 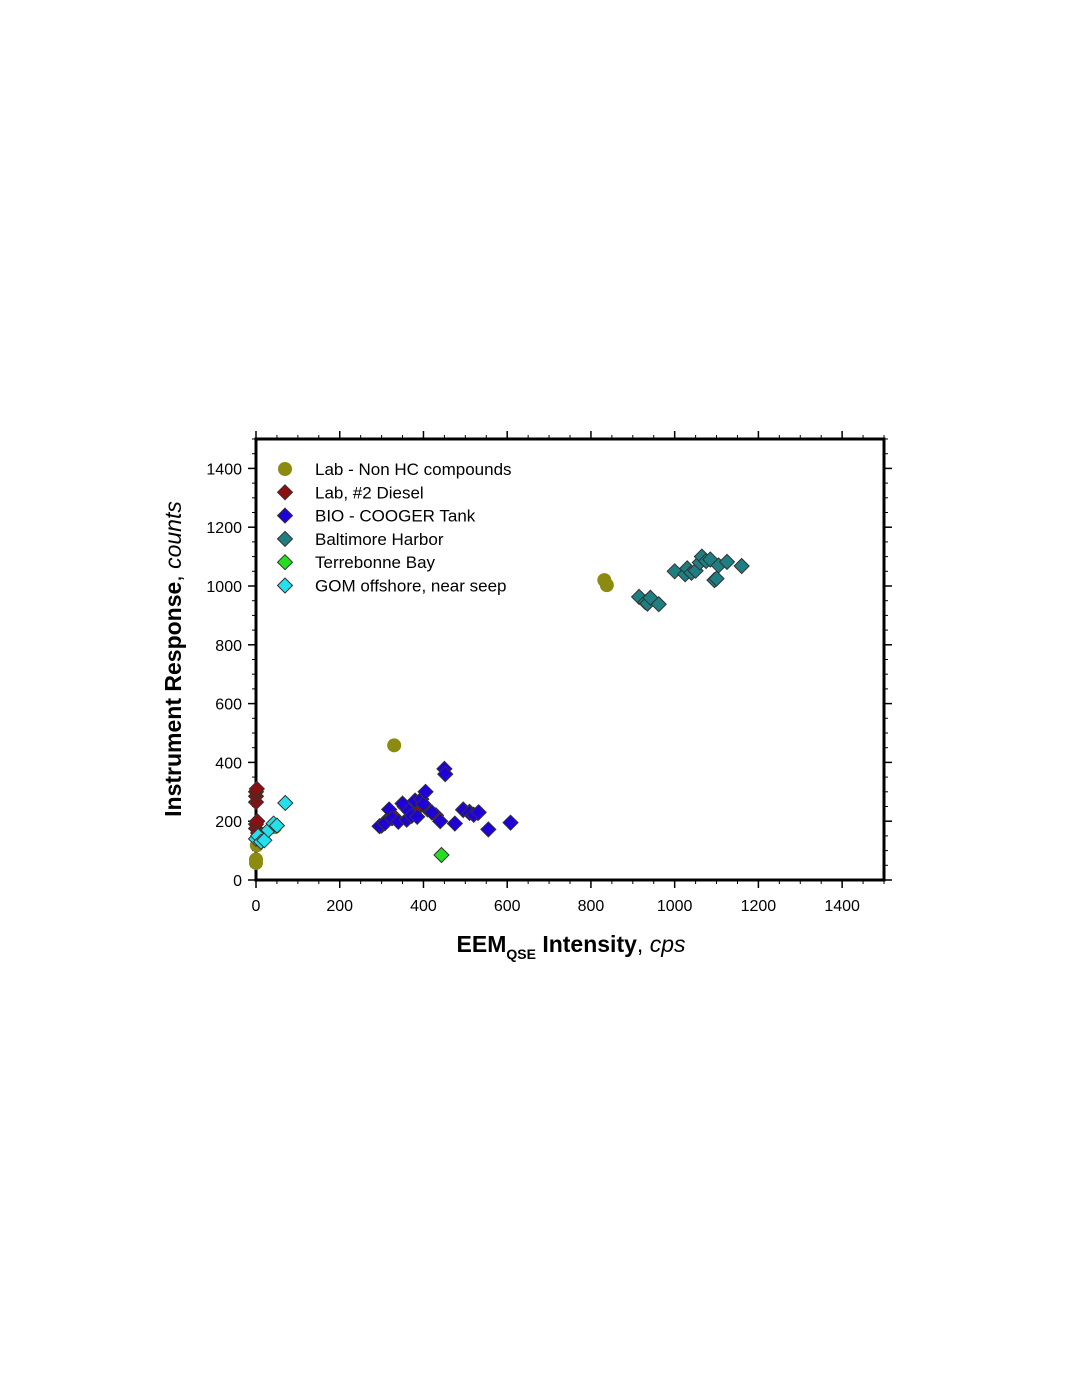 I want to click on legend-label: Terrebonne Bay, so click(x=375, y=562).